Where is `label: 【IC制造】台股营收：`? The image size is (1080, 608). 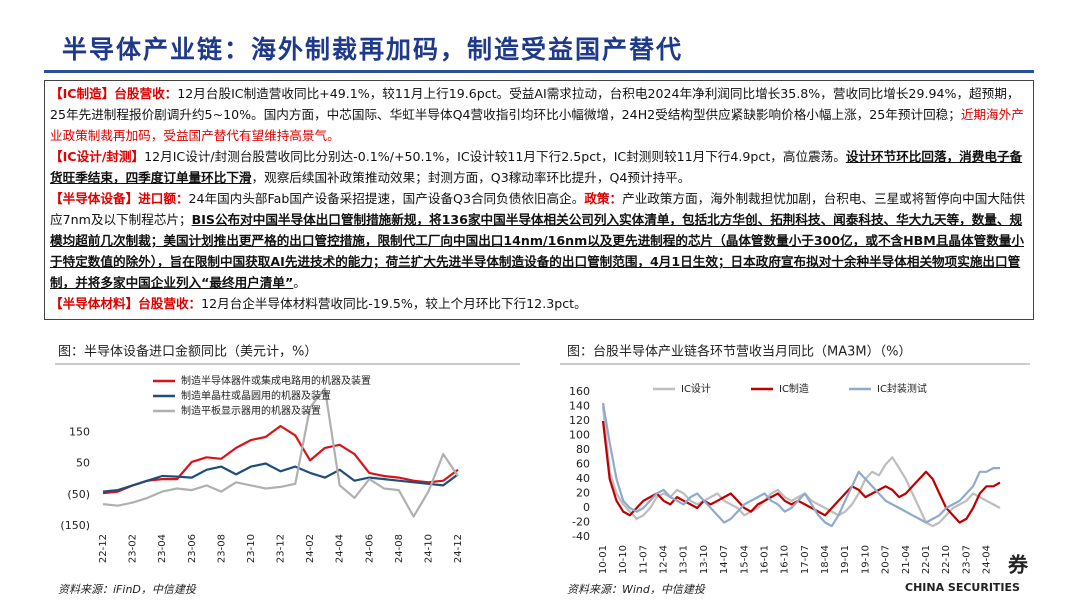
label: 【IC制造】台股营收： is located at coordinates (114, 93).